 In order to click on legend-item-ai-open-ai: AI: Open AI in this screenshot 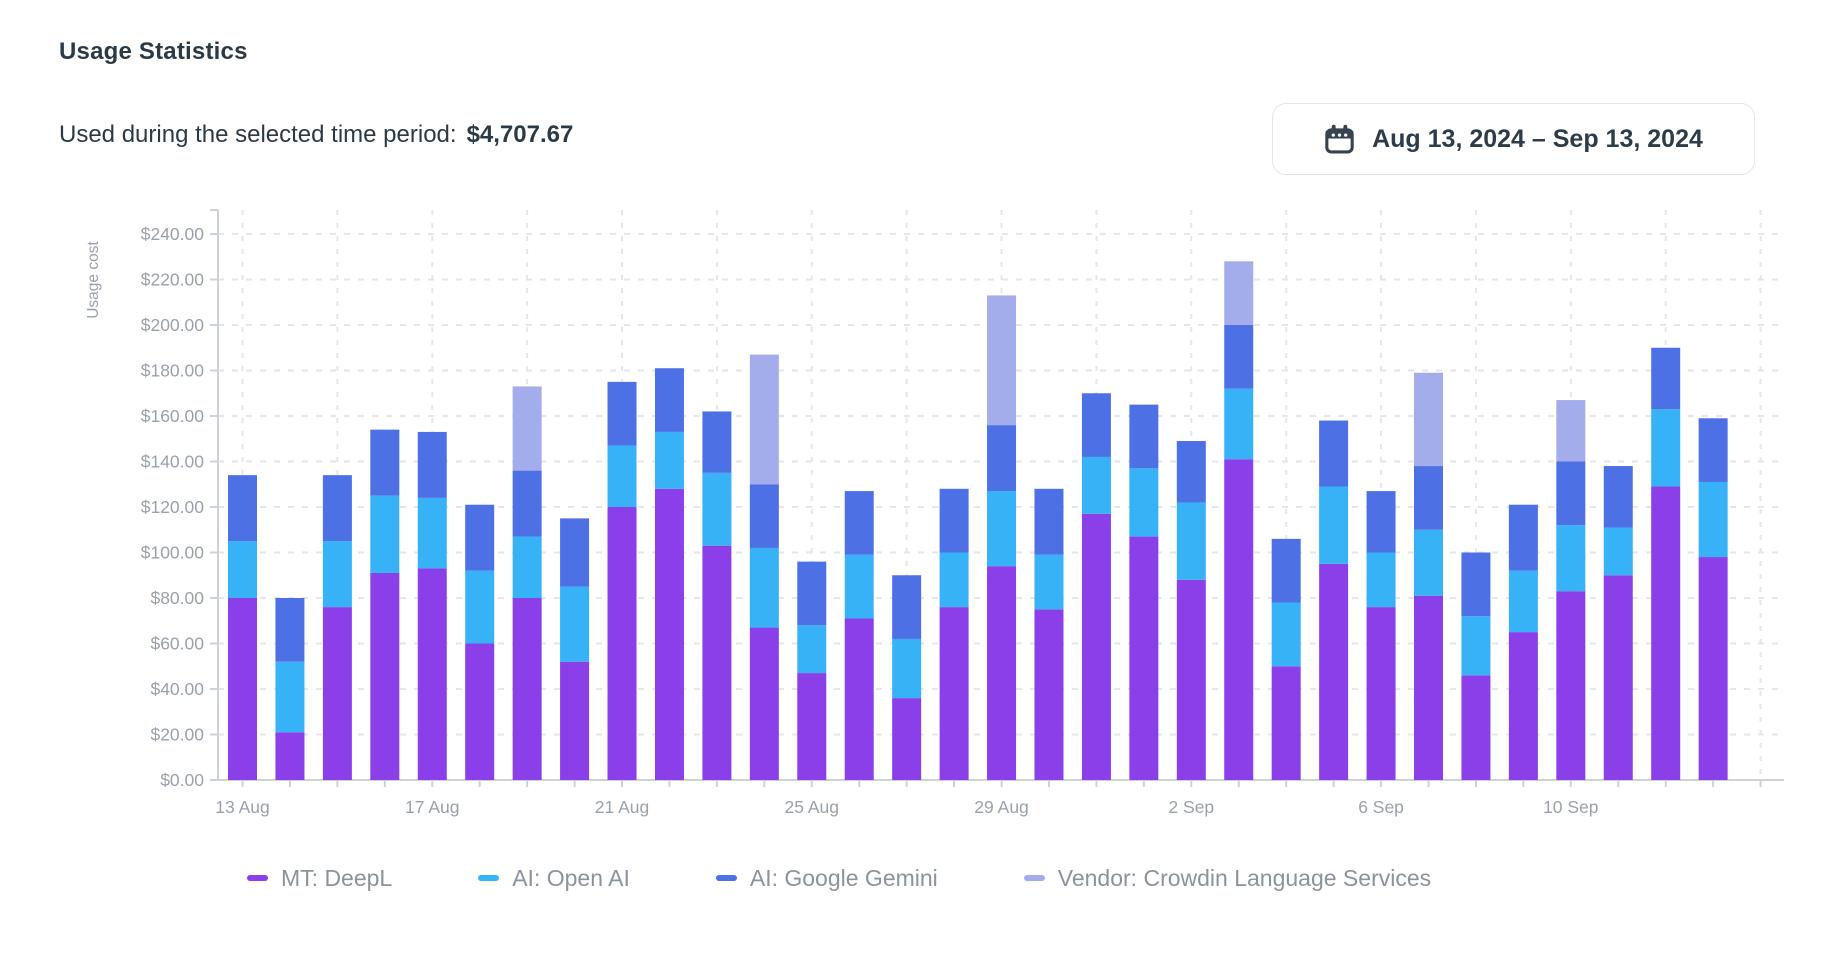, I will do `click(554, 878)`.